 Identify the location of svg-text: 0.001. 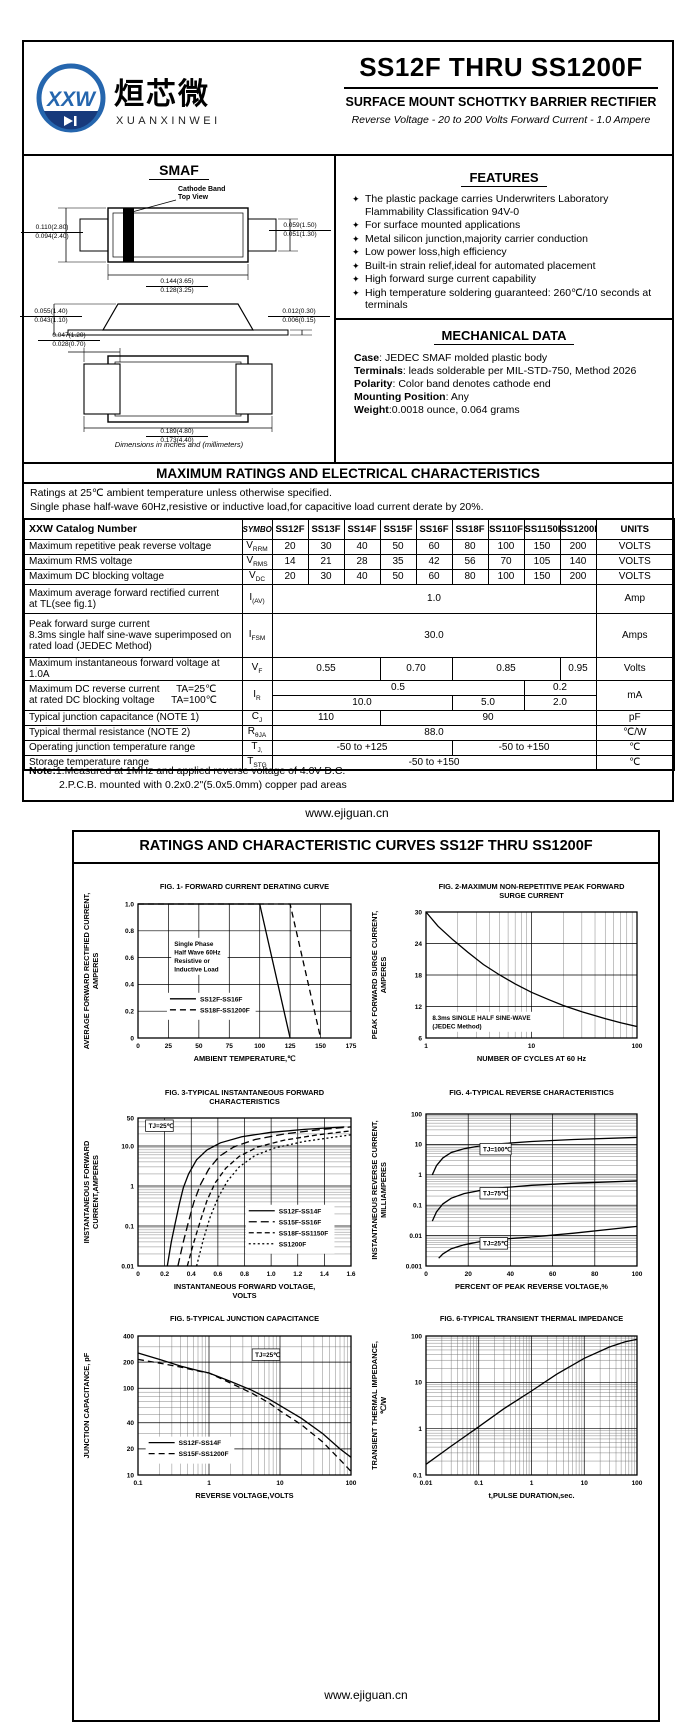
(414, 1266).